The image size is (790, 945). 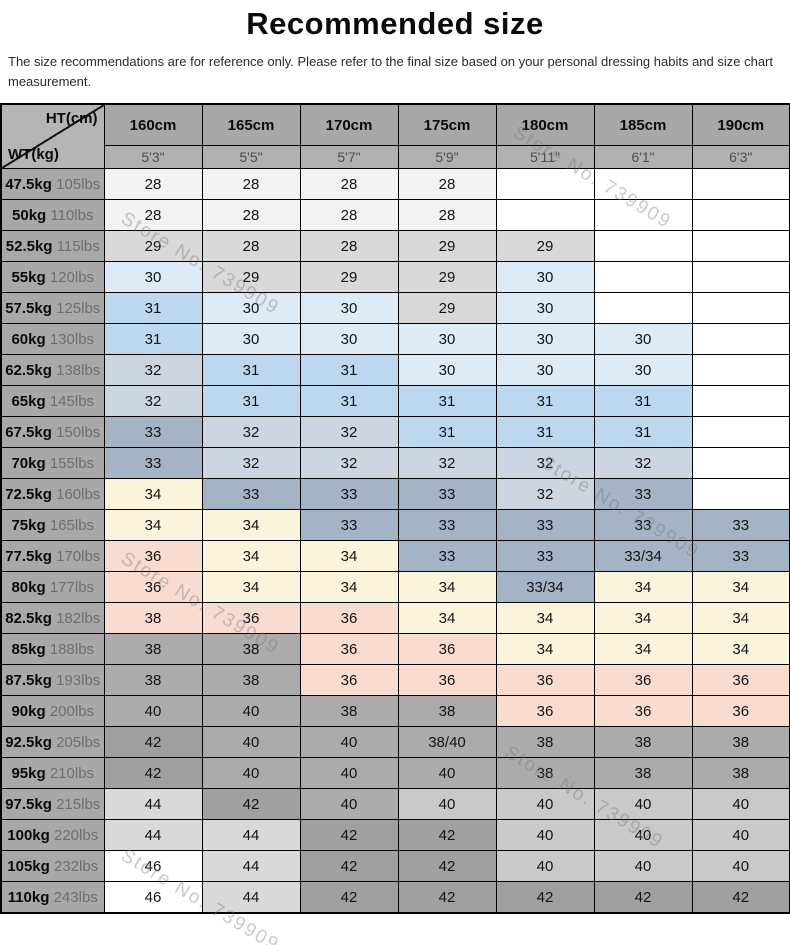 I want to click on row-header-weight: 60kg 130lbs, so click(x=52, y=339).